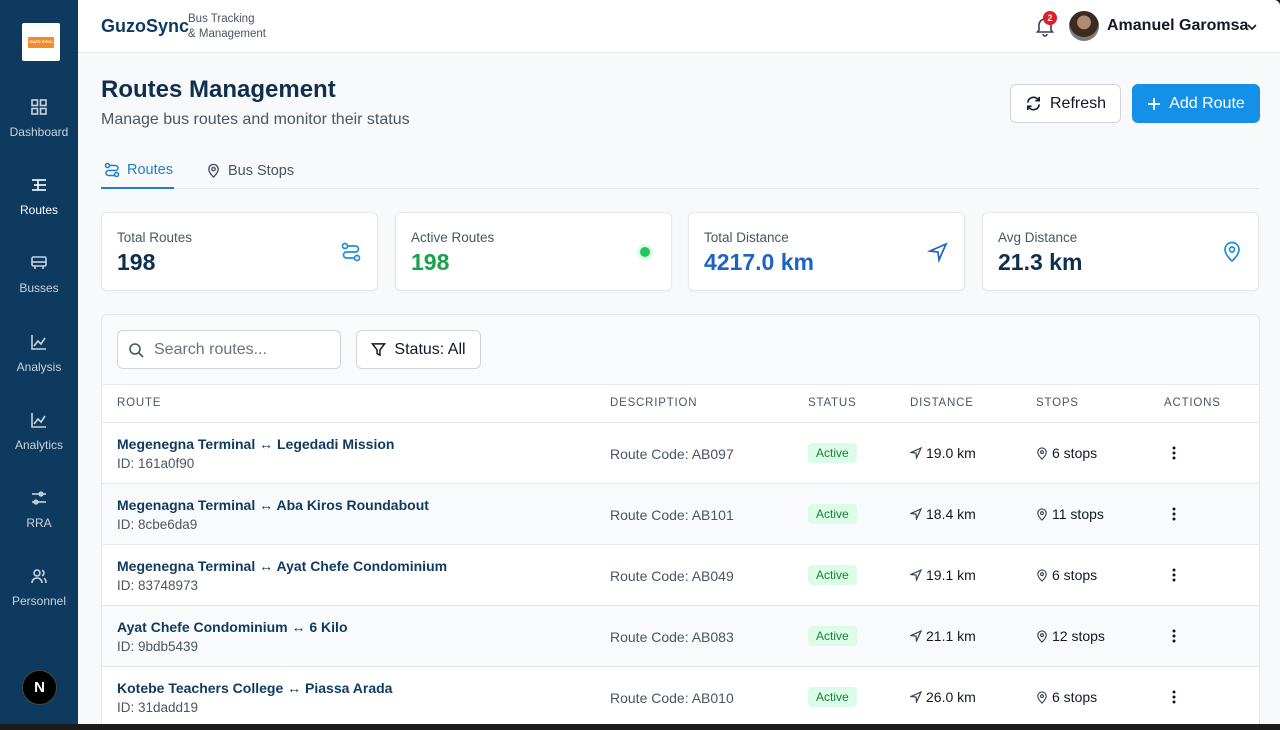 Image resolution: width=1280 pixels, height=730 pixels. I want to click on status-dot-icon, so click(645, 252).